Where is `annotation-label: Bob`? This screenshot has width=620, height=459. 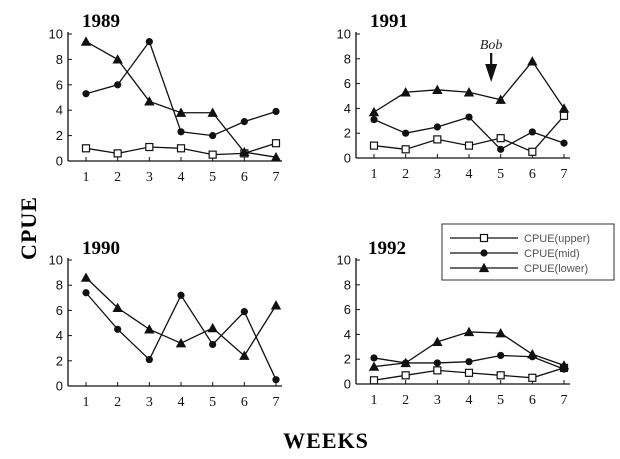
annotation-label: Bob is located at coordinates (491, 45).